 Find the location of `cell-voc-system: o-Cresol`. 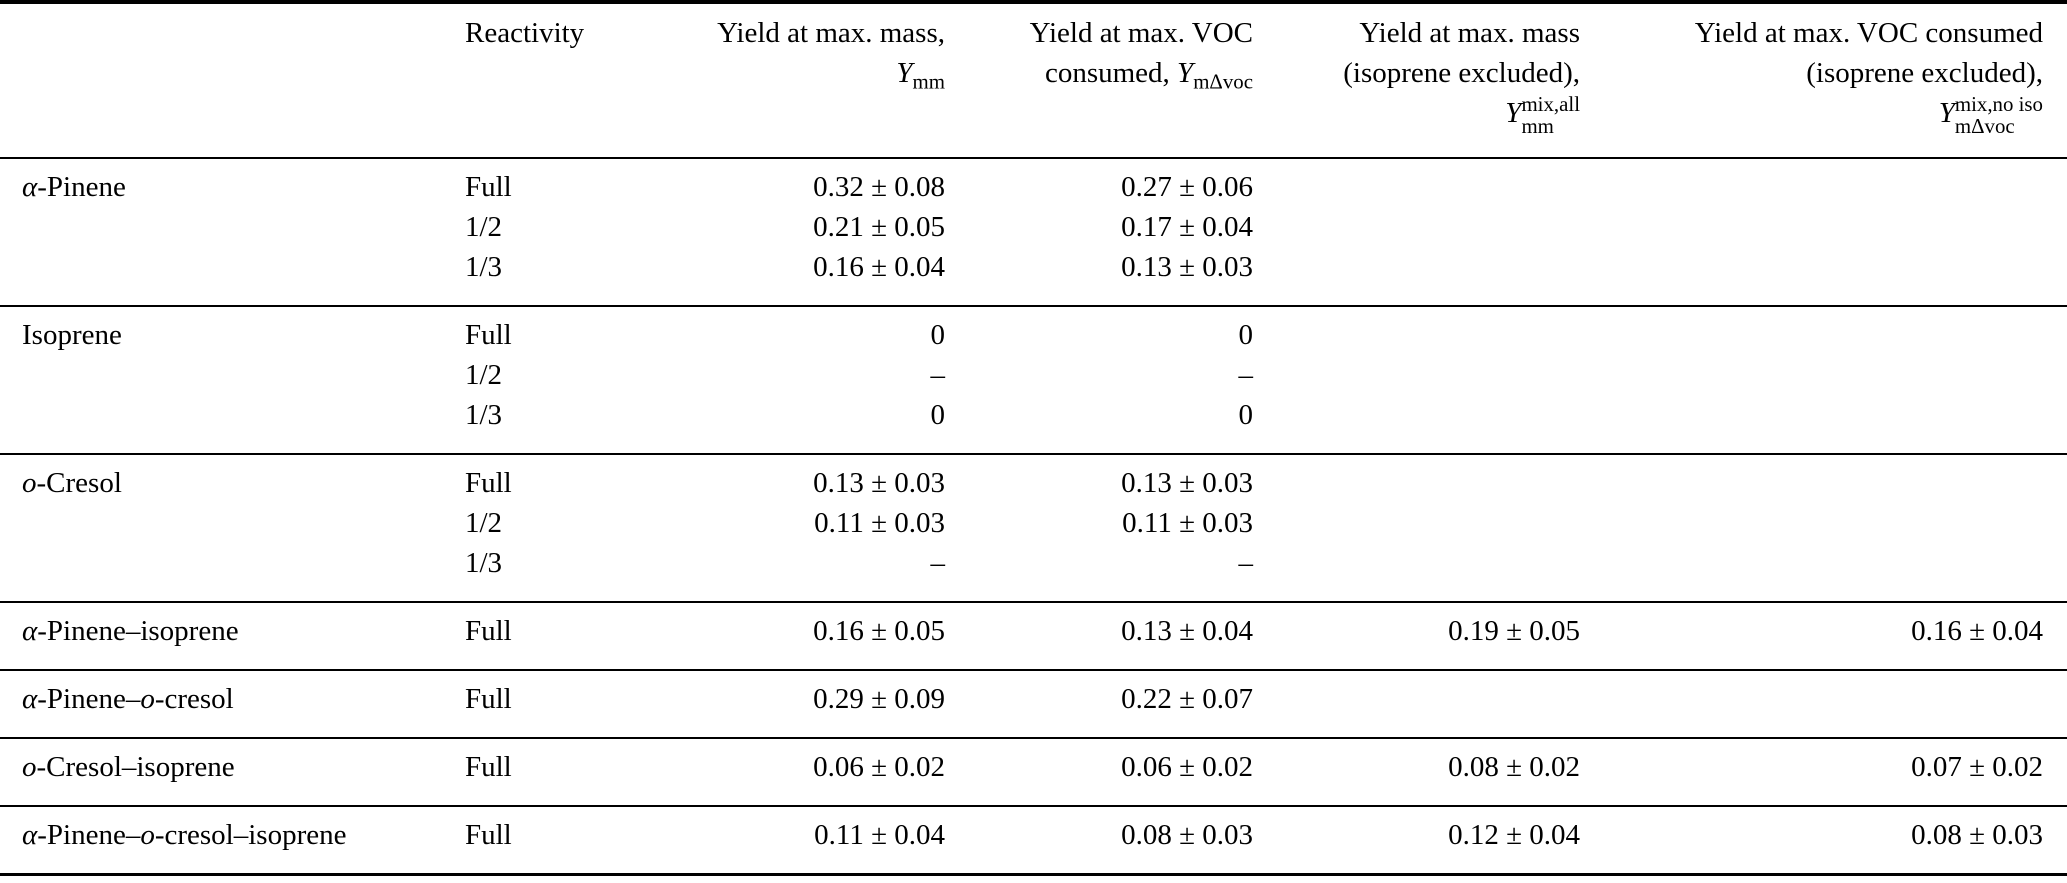

cell-voc-system: o-Cresol is located at coordinates (227, 478).